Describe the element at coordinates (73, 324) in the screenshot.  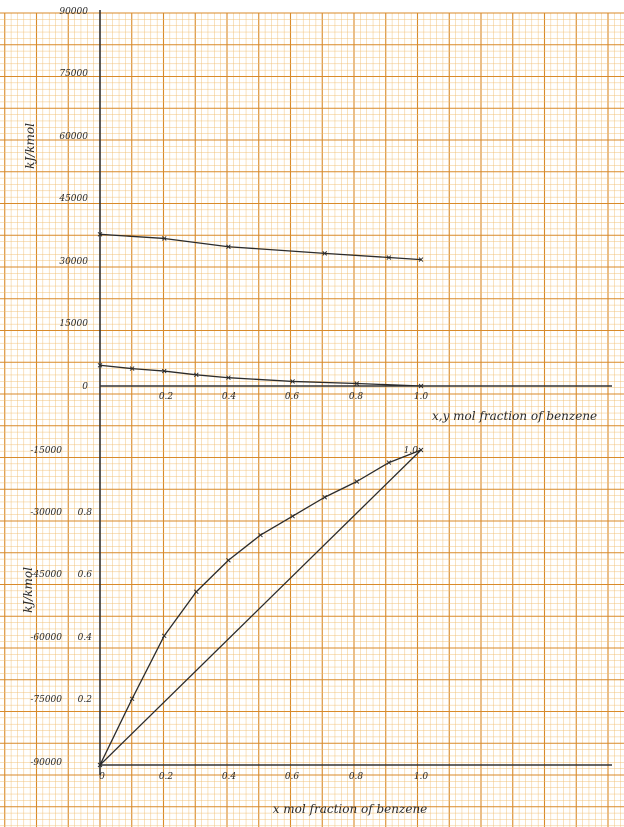
I see `y-tick-label: 15000` at that location.